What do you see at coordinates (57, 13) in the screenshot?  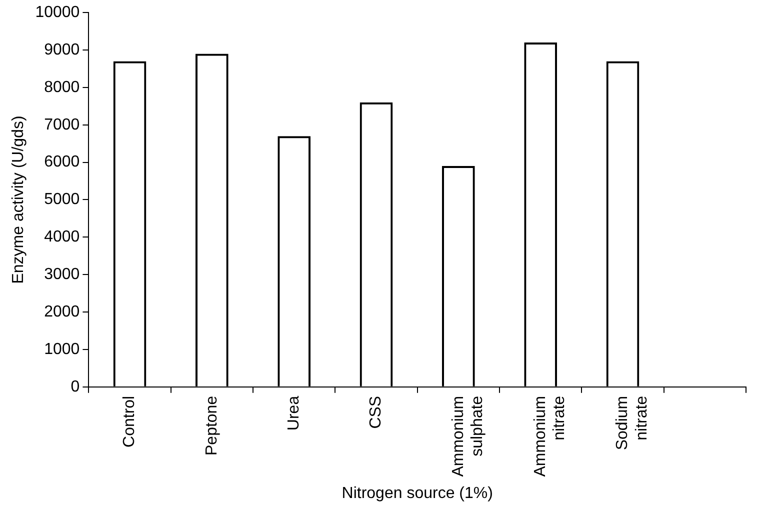 I see `y-tick-label: 10000` at bounding box center [57, 13].